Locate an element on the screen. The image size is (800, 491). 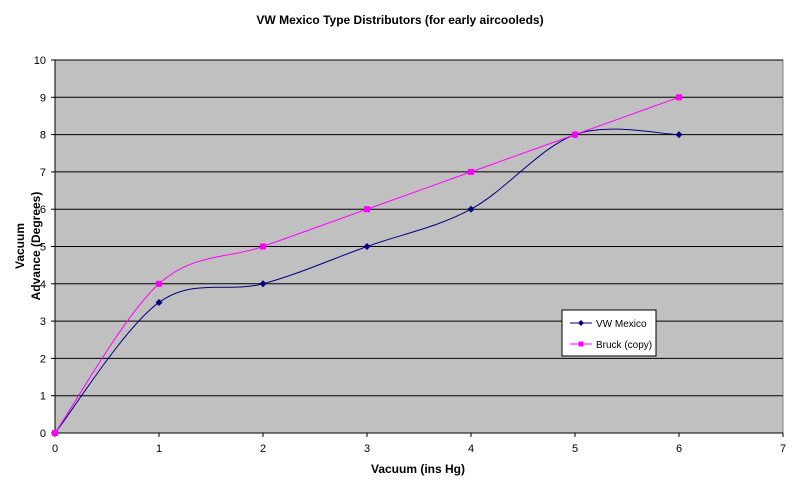
x-tick-label: 3 is located at coordinates (367, 449).